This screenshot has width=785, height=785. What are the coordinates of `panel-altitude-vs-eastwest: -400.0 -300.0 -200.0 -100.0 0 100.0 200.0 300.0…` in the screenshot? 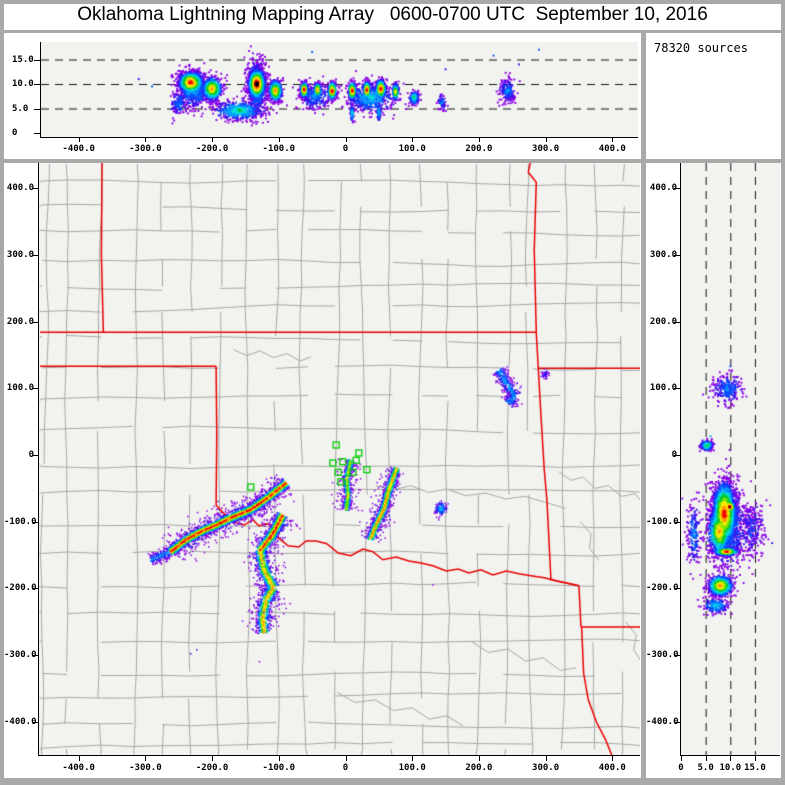 It's located at (322, 96).